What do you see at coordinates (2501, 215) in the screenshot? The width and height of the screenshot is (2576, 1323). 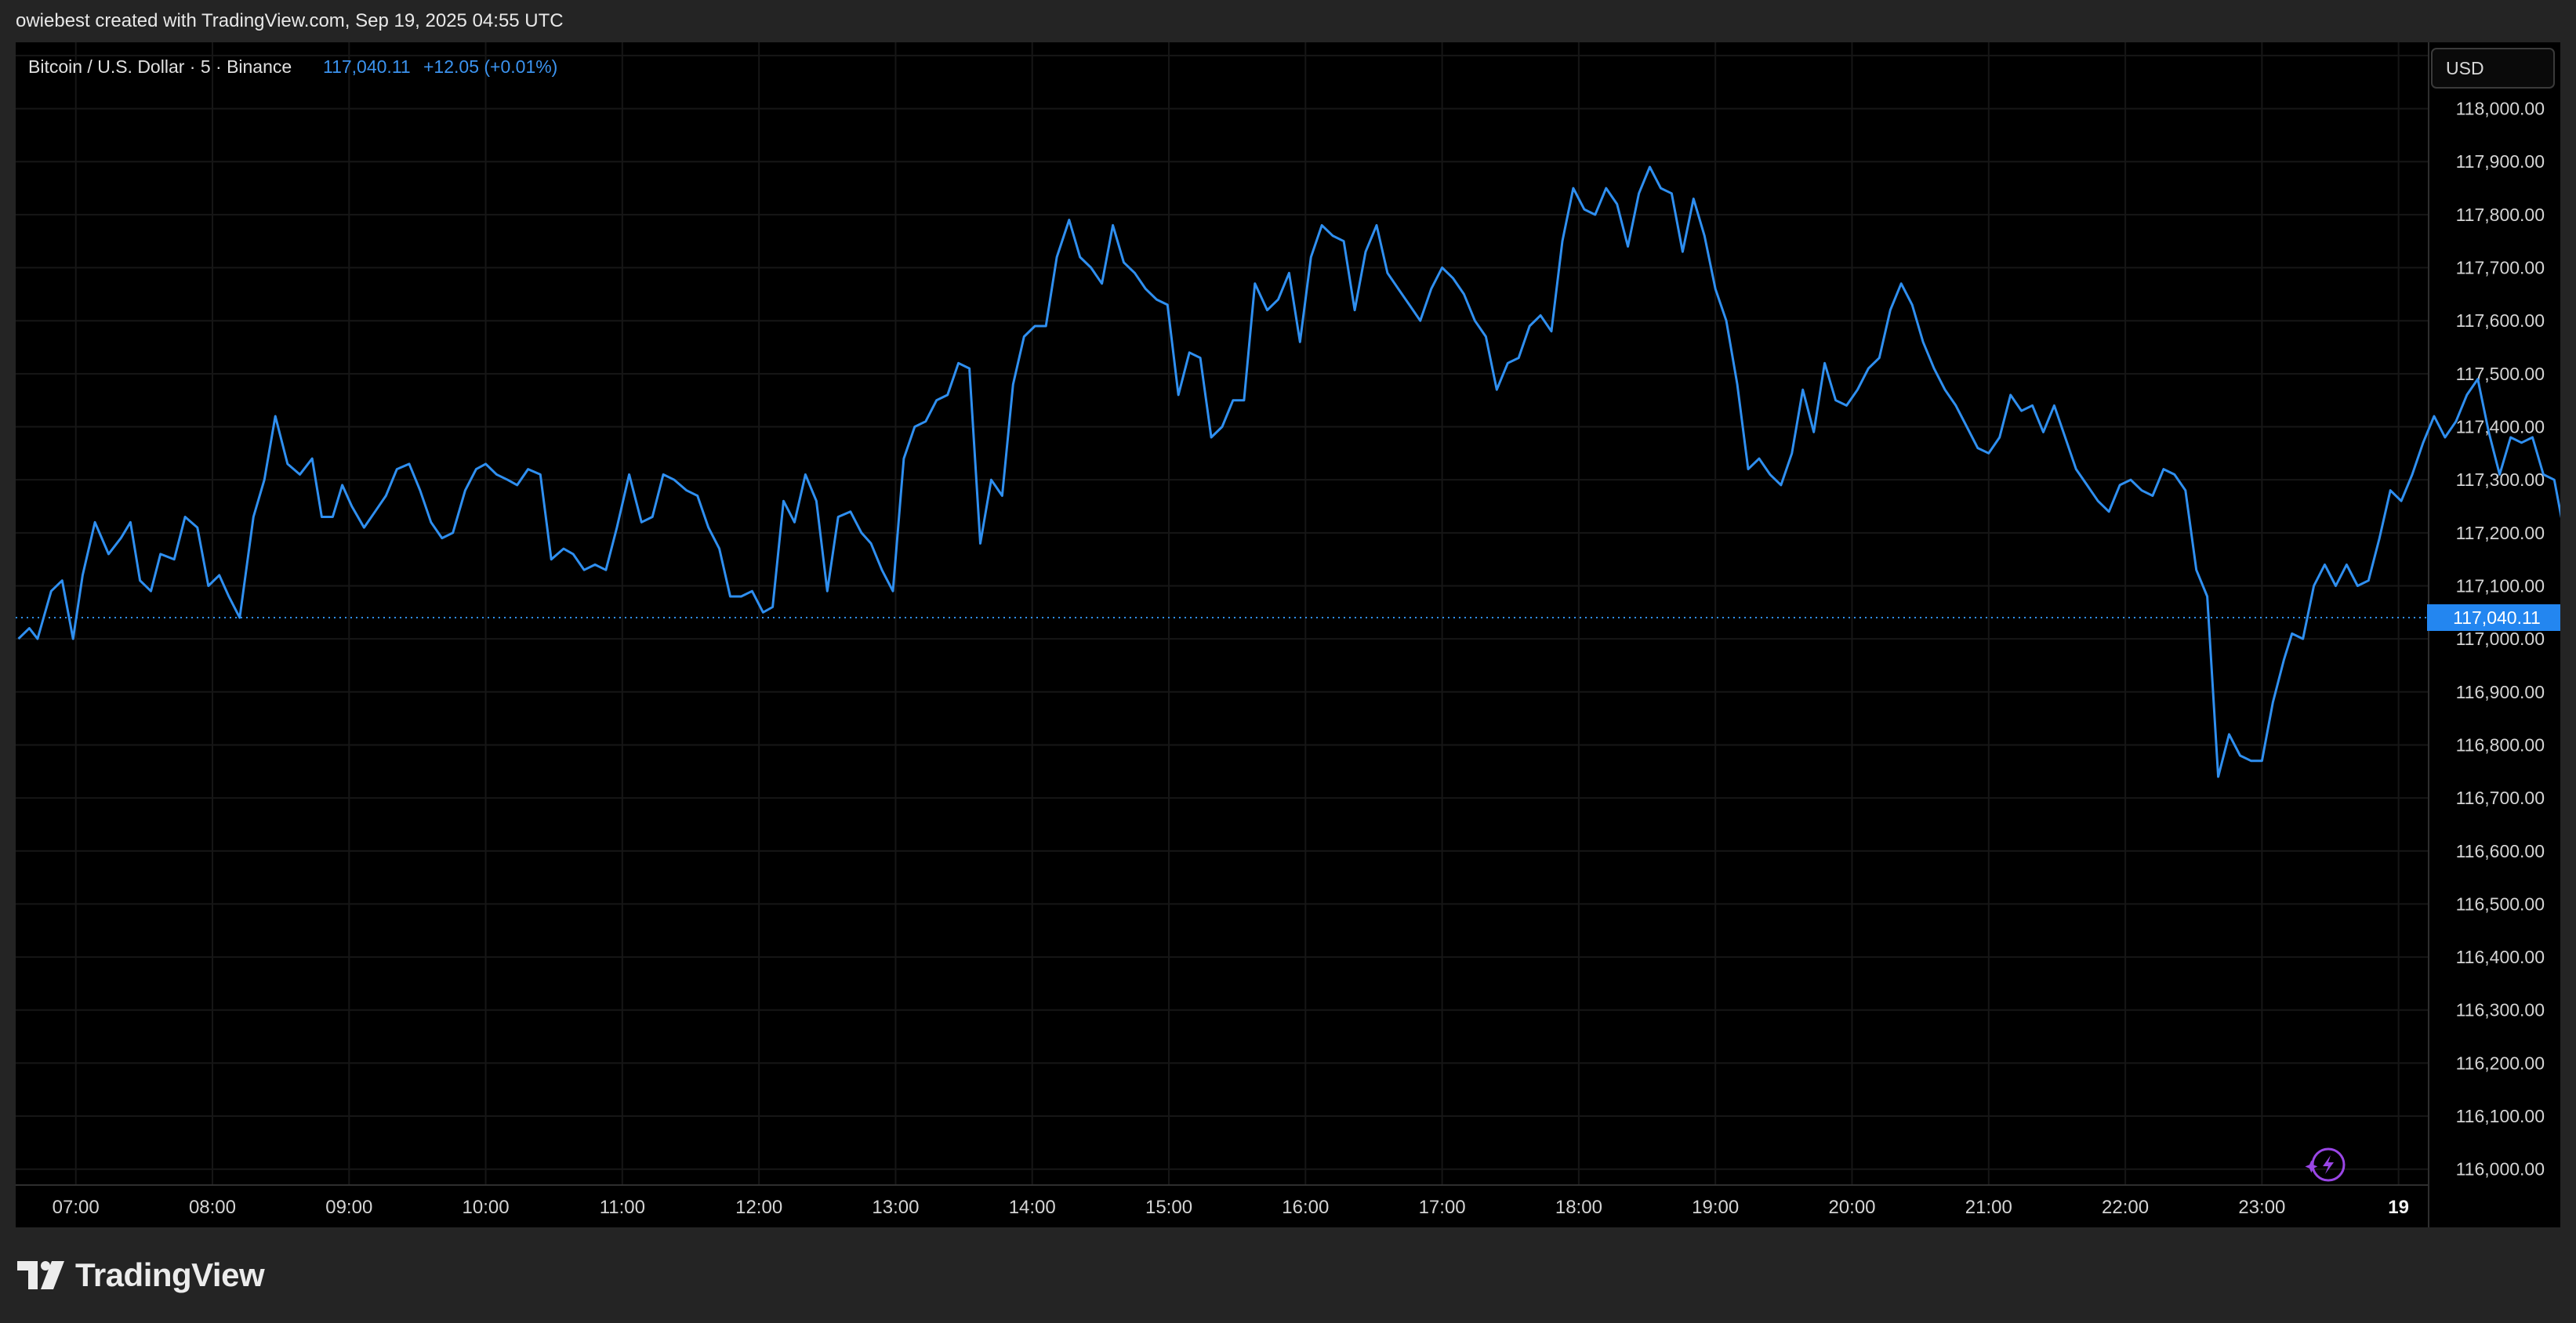 I see `y-tick-label: 117,800.00` at bounding box center [2501, 215].